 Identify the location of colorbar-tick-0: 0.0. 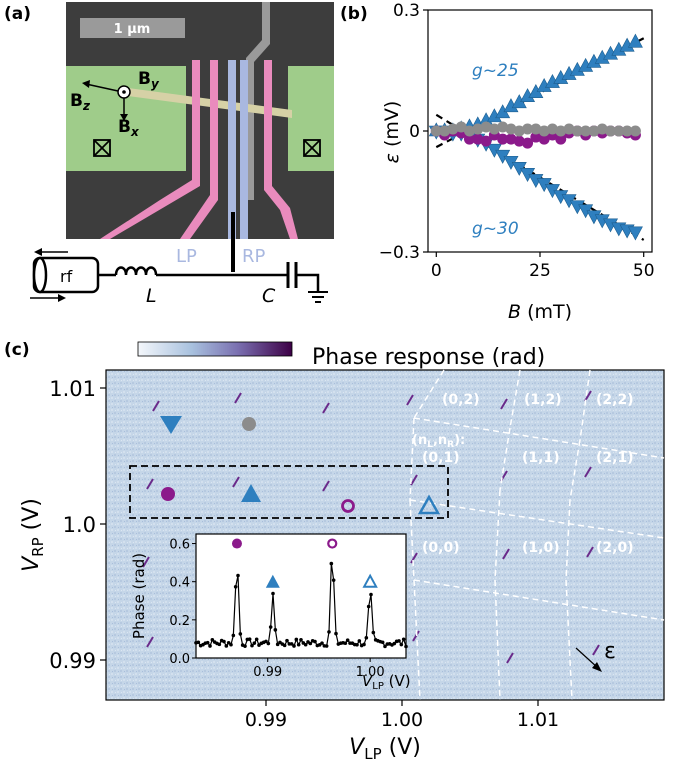
(162, 341).